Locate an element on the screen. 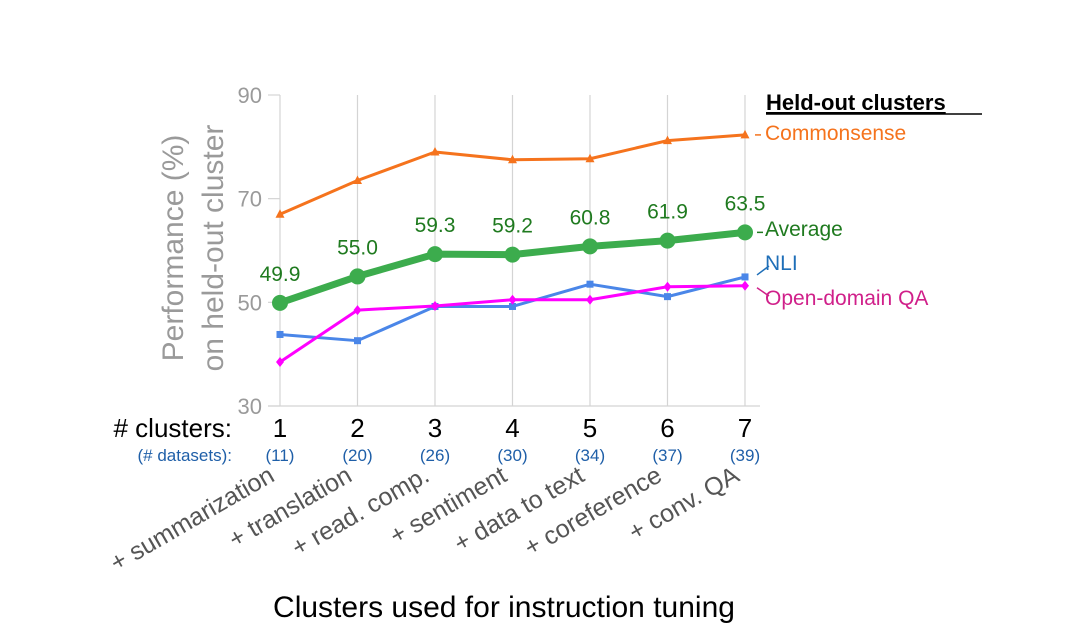 The height and width of the screenshot is (639, 1065). x-tick-label: 7 is located at coordinates (745, 428).